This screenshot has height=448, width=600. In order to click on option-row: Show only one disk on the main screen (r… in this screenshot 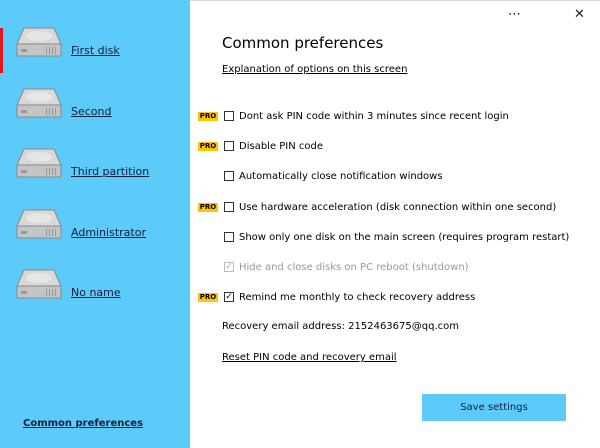, I will do `click(383, 237)`.